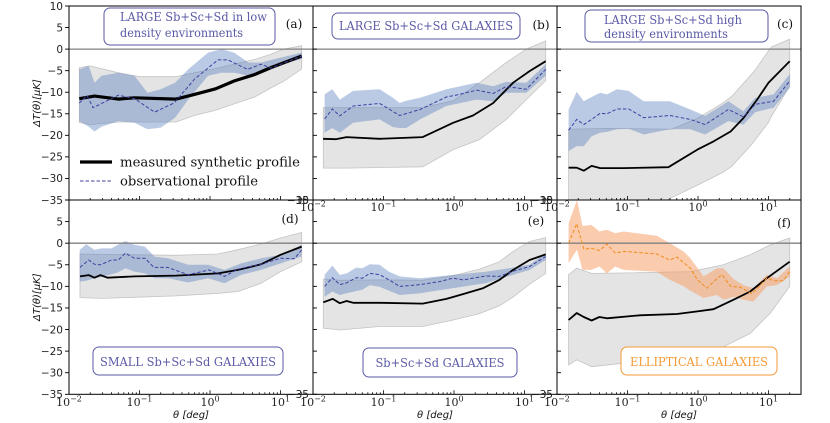 This screenshot has height=423, width=830. What do you see at coordinates (673, 20) in the screenshot?
I see `panel-c-label-text: LARGE Sb+Sc+Sd high` at bounding box center [673, 20].